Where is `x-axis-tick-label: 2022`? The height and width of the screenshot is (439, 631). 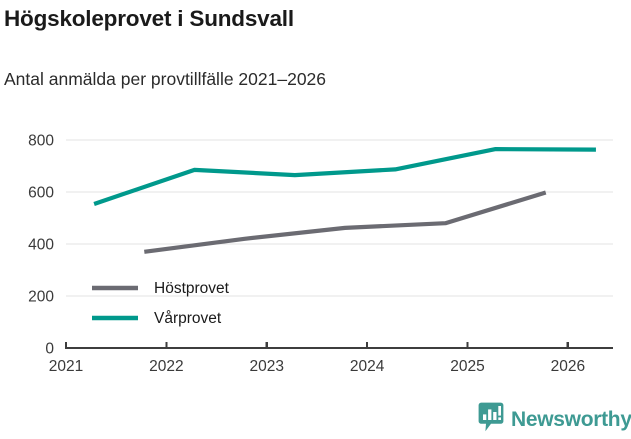
x-axis-tick-label: 2022 is located at coordinates (166, 366).